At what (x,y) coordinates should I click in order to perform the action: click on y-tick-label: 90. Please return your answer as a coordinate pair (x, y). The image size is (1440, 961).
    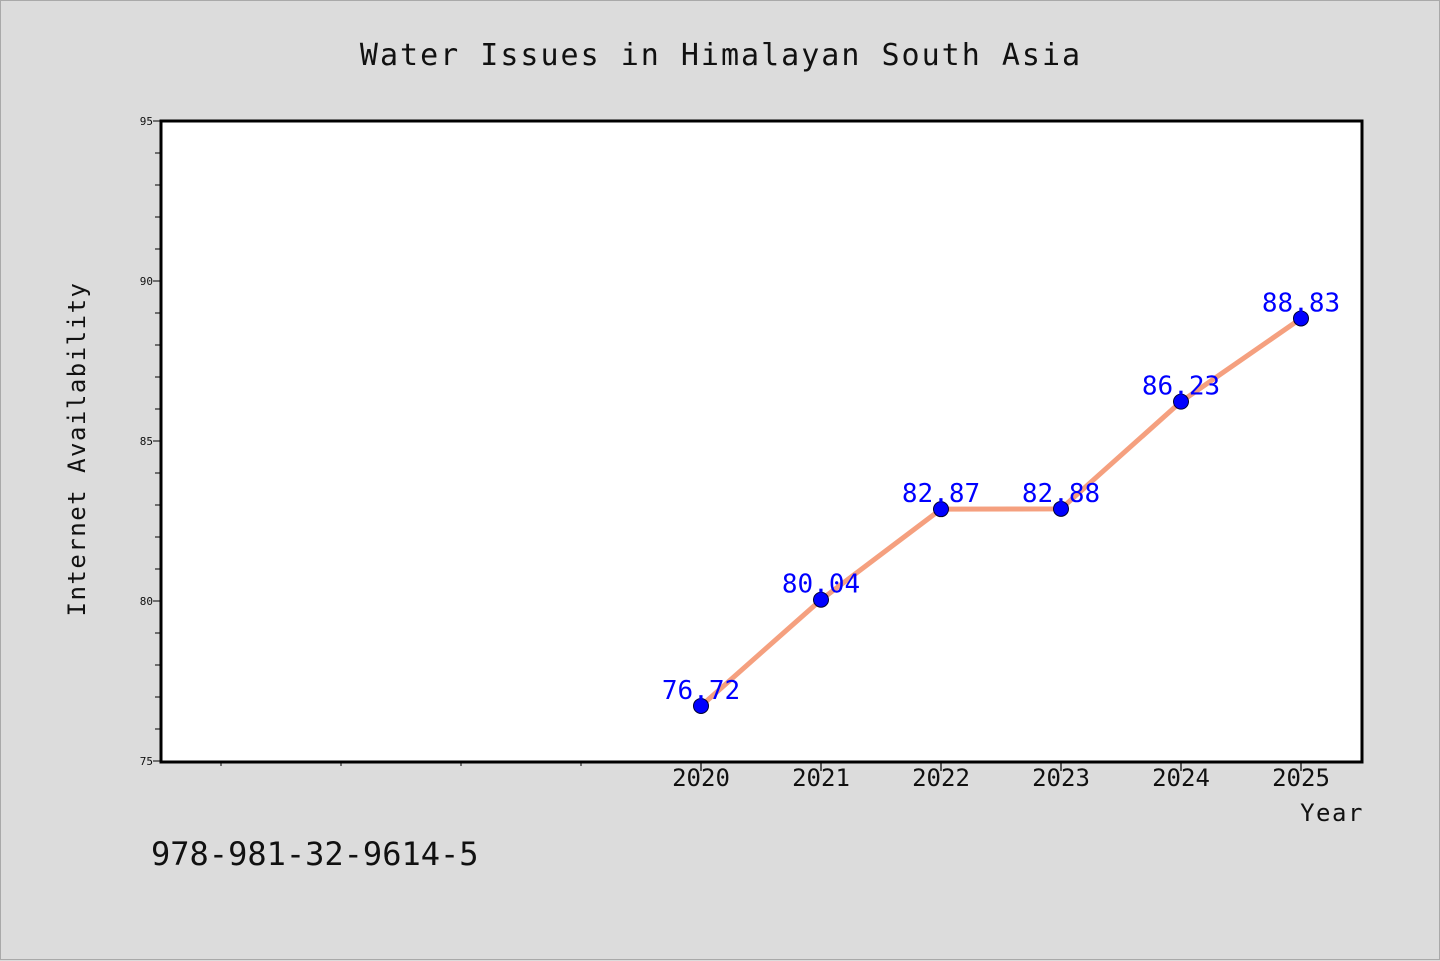
    Looking at the image, I should click on (146, 281).